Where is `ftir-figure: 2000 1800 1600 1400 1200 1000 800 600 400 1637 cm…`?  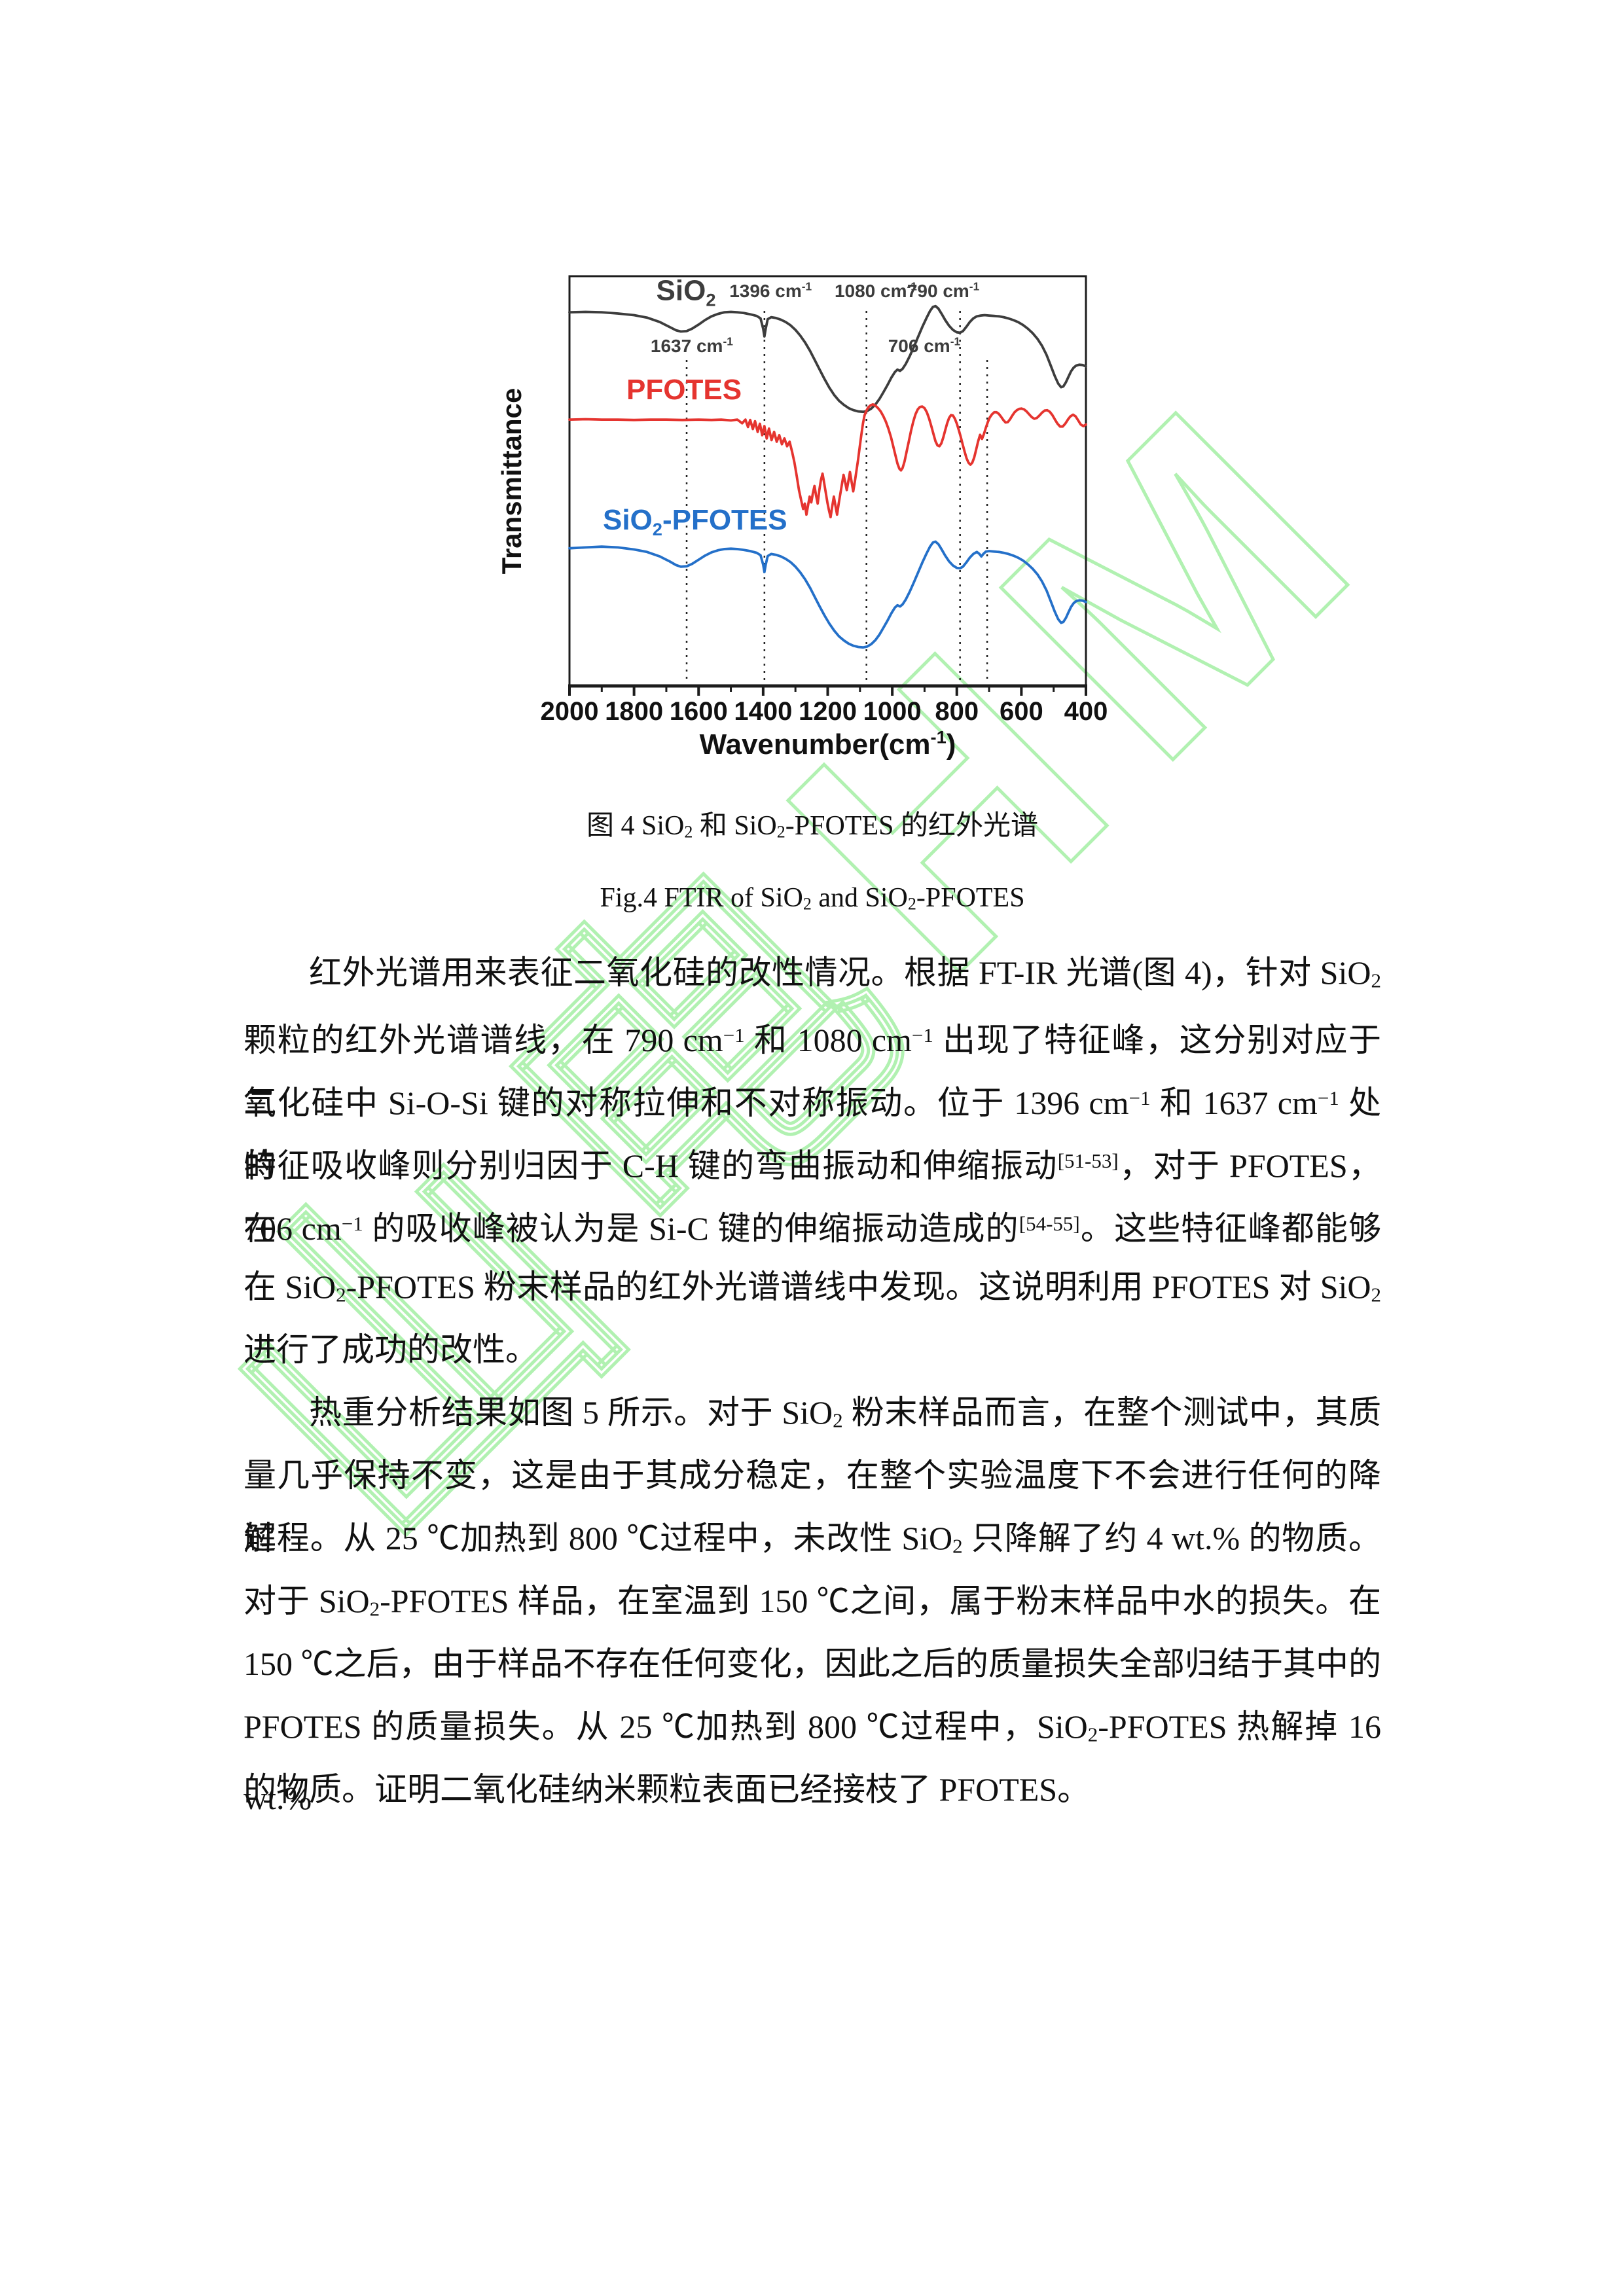 ftir-figure: 2000 1800 1600 1400 1200 1000 800 600 400 1637 cm… is located at coordinates (811, 520).